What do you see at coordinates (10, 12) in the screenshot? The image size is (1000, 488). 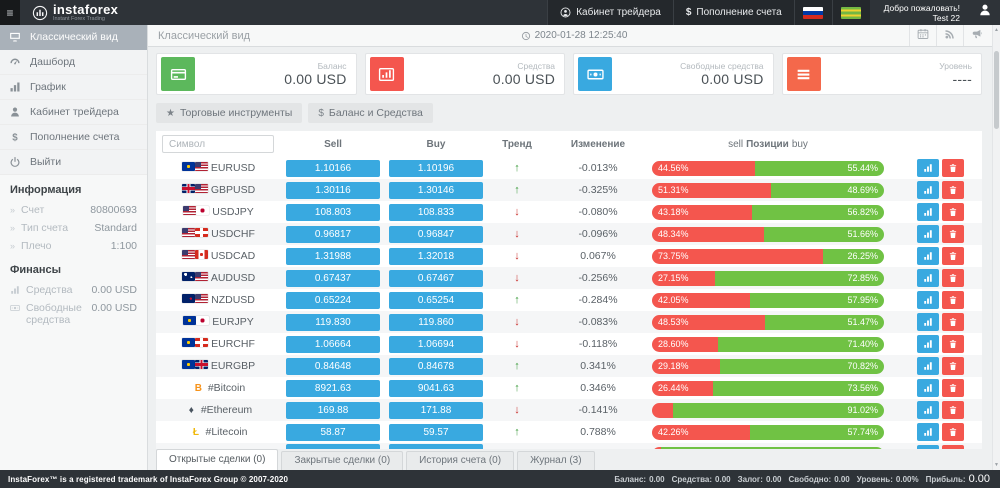 I see `hamburger-menu-icon: ≡` at bounding box center [10, 12].